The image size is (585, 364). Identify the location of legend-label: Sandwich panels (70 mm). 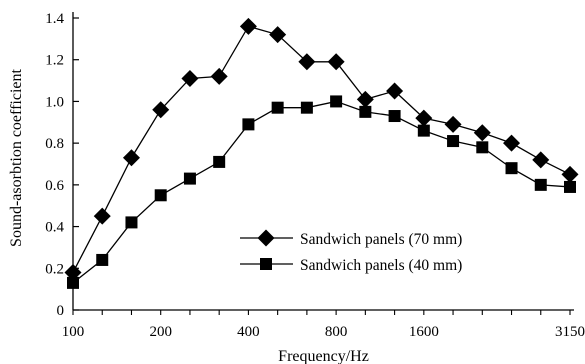
(381, 239).